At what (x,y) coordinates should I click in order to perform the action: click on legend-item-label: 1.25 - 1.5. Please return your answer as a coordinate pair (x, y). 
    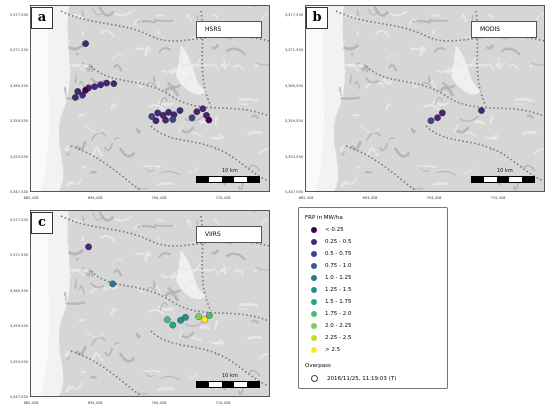
    Looking at the image, I should click on (338, 290).